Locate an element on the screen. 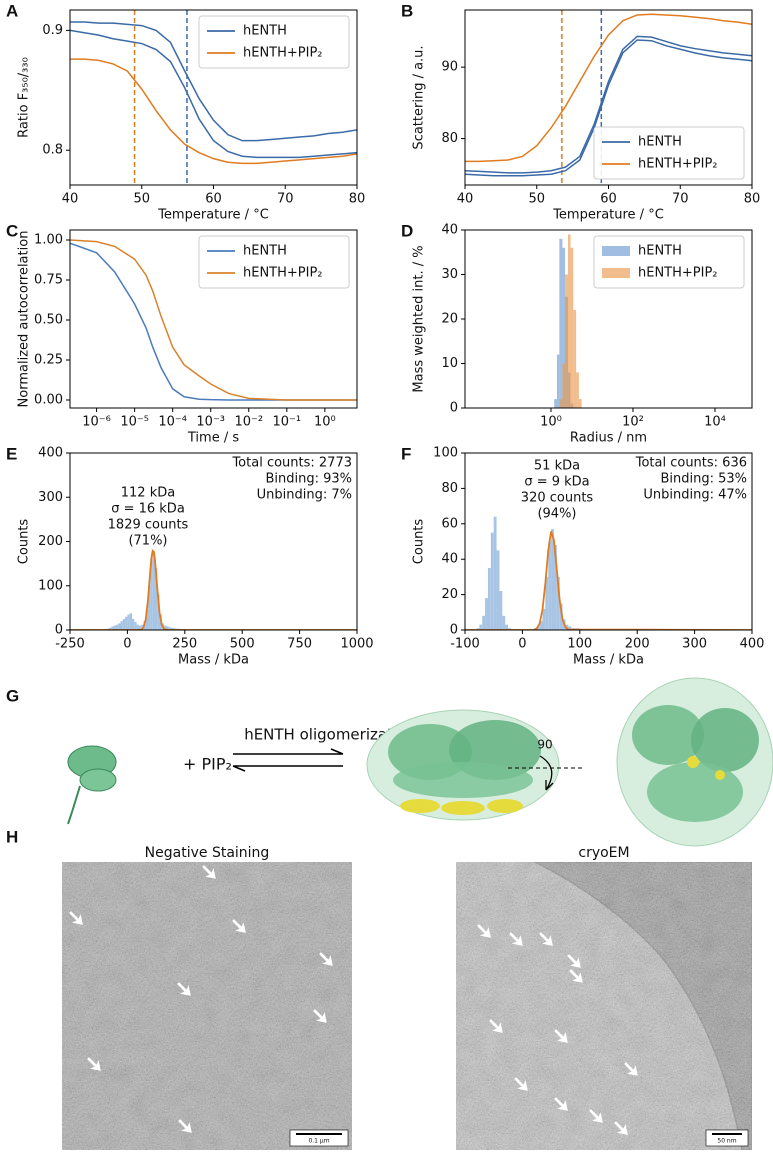 The width and height of the screenshot is (773, 1163). y-tick-label: 0.00 is located at coordinates (48, 400).